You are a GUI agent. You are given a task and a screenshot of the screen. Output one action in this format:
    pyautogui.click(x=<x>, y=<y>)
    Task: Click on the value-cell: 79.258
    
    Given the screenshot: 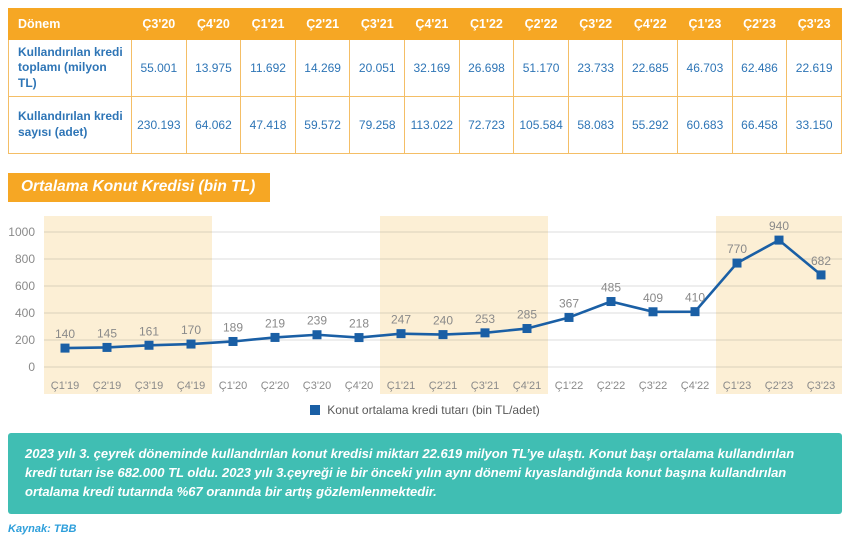 What is the action you would take?
    pyautogui.click(x=377, y=125)
    